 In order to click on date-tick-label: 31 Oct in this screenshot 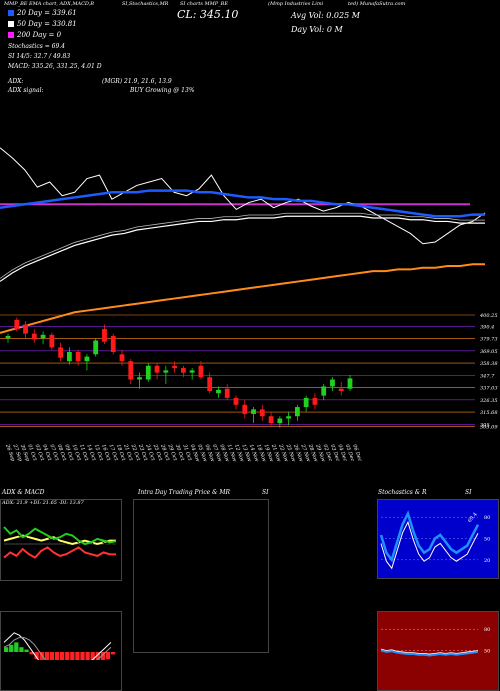, I will do `click(187, 453)`.